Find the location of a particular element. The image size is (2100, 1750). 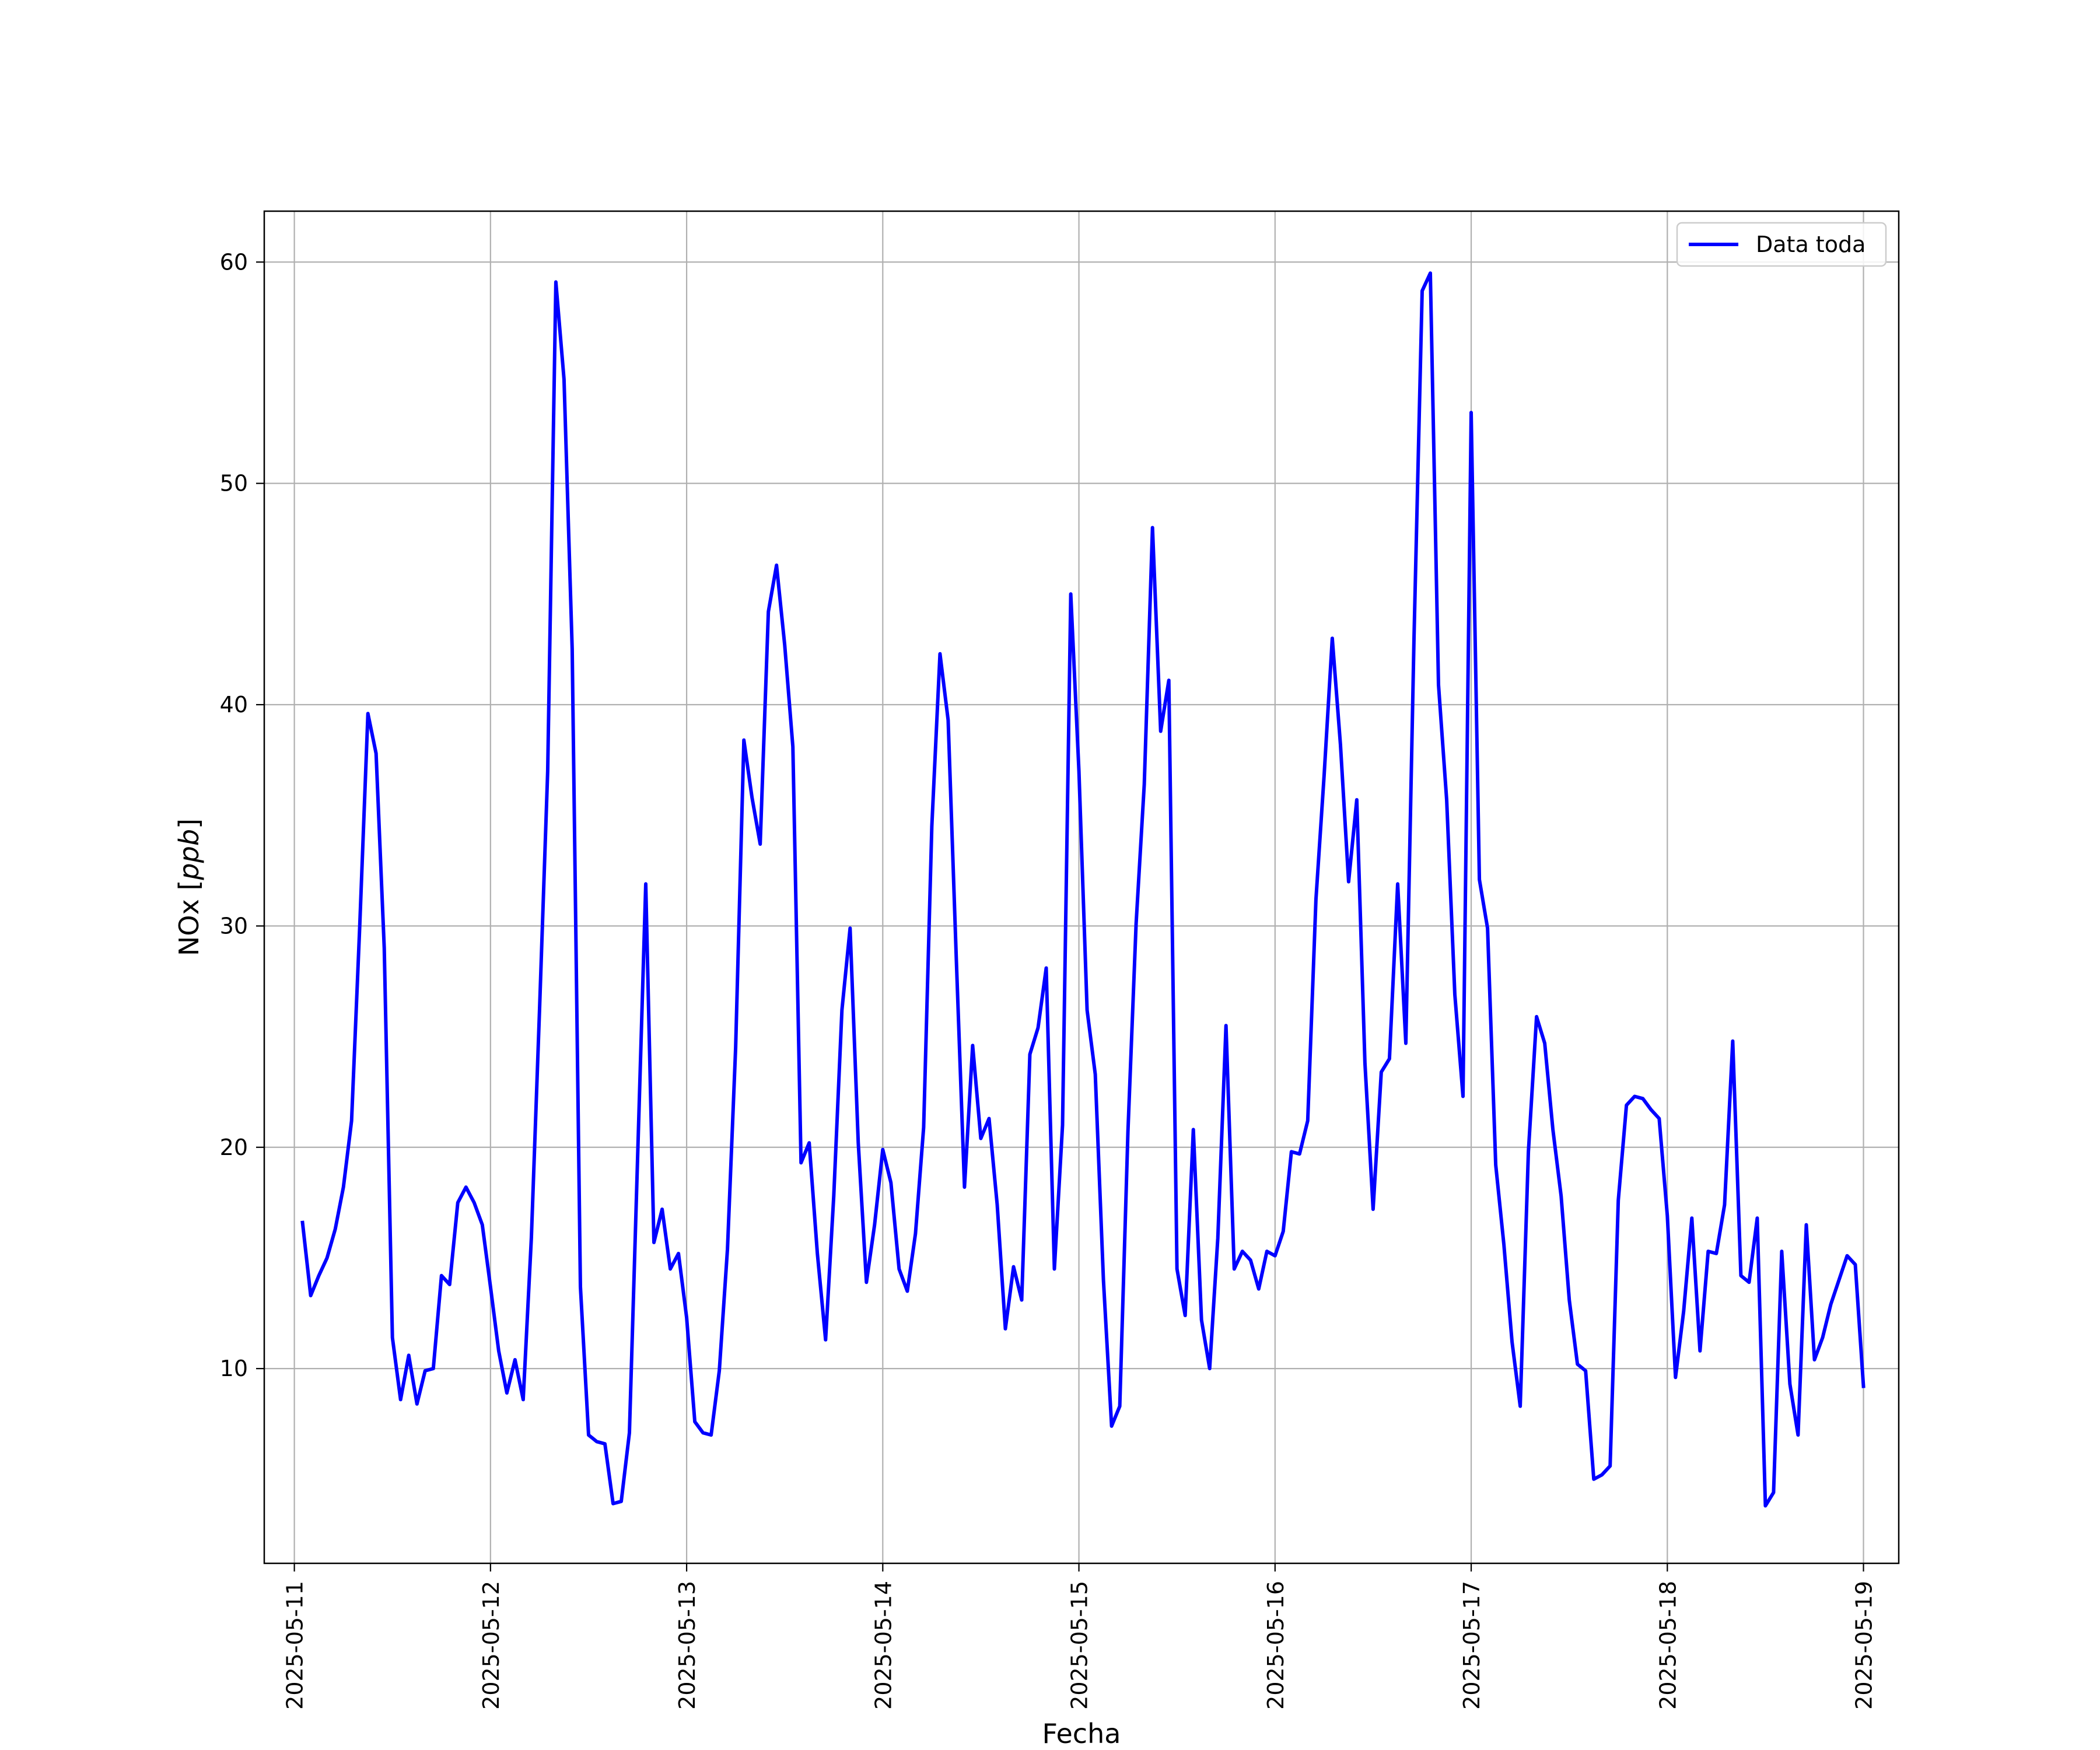

y-tick-label: 50 is located at coordinates (234, 483).